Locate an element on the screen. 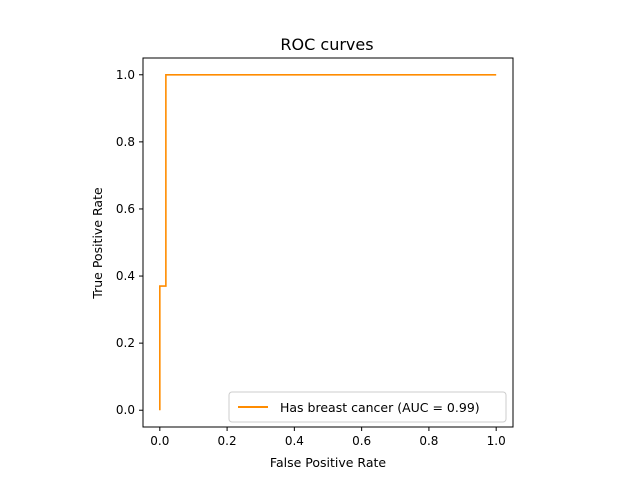  y-tick-label: 0.8 is located at coordinates (125, 142).